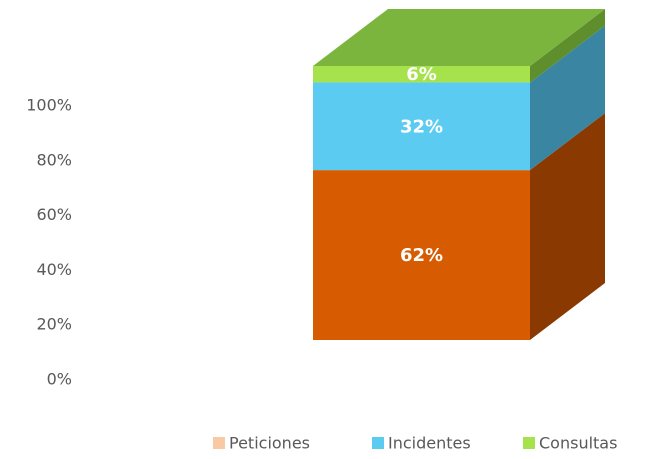 This screenshot has height=459, width=650. What do you see at coordinates (459, 37) in the screenshot?
I see `bar-top` at bounding box center [459, 37].